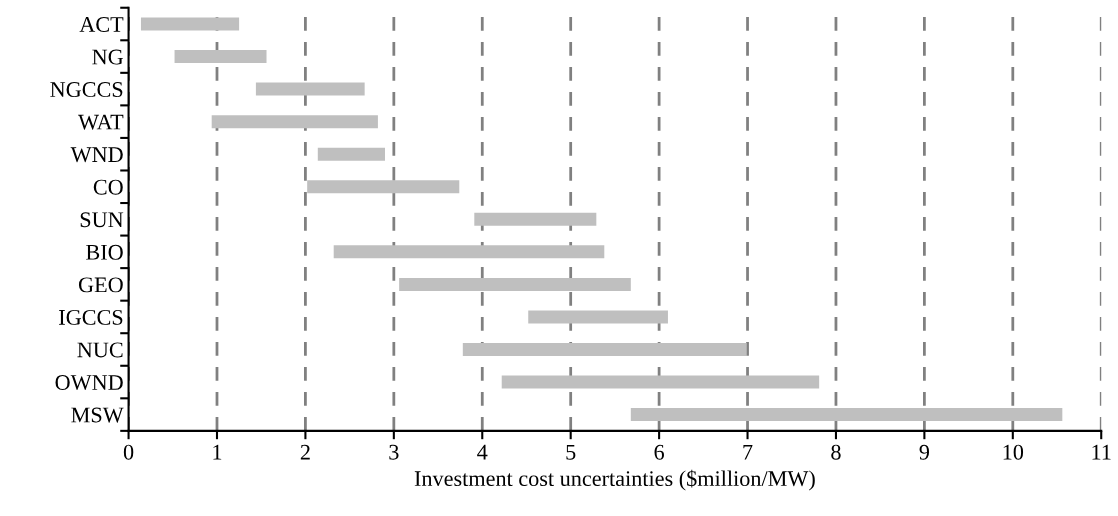 The width and height of the screenshot is (1118, 516). Describe the element at coordinates (659, 452) in the screenshot. I see `x-tick-label: 6` at that location.